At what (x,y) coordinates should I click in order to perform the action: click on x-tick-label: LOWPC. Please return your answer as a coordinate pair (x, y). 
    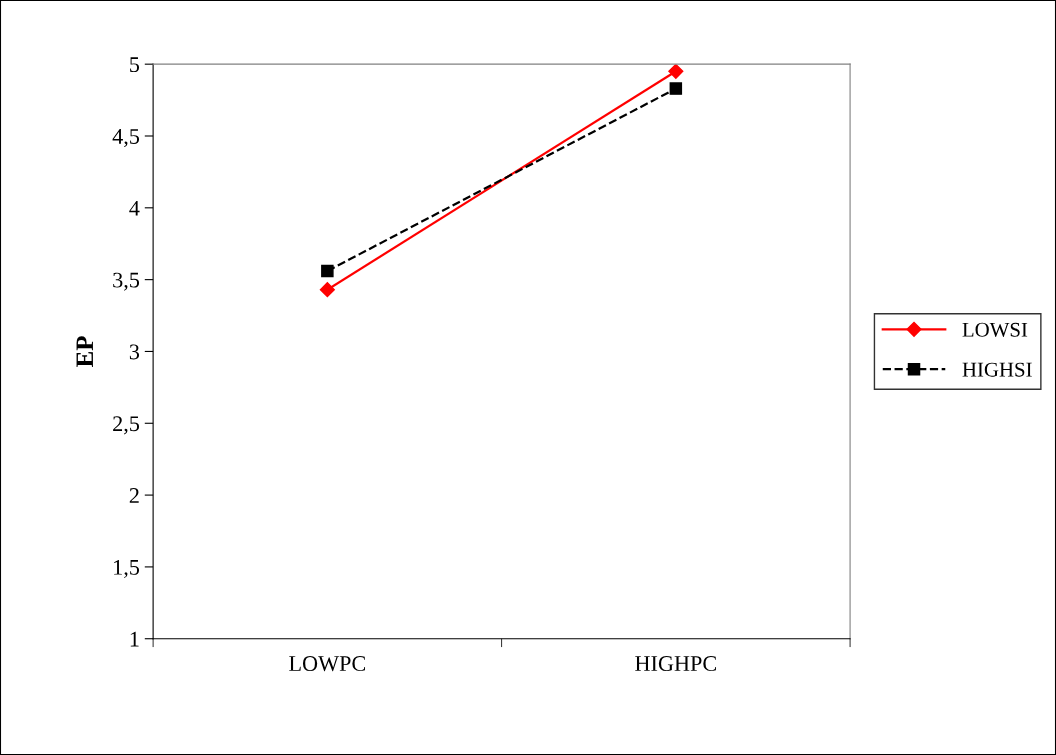
    Looking at the image, I should click on (327, 664).